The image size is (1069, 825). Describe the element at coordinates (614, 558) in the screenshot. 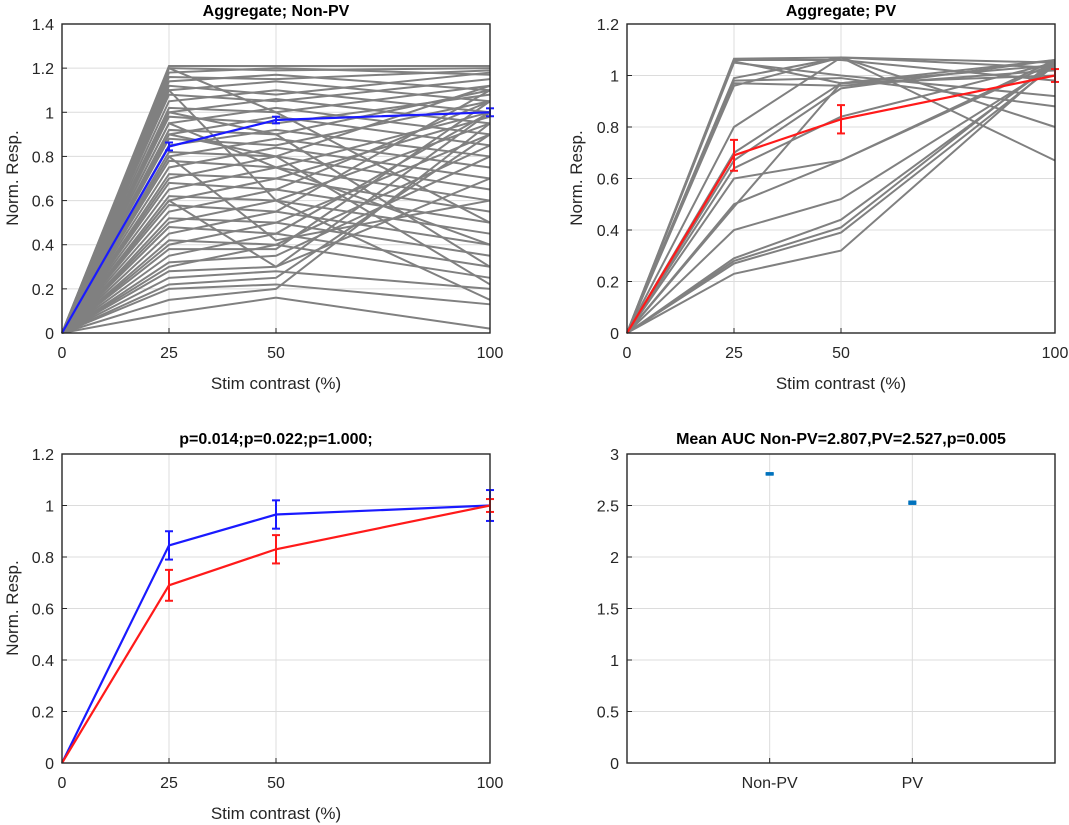

I see `y-tick-label: 2` at that location.